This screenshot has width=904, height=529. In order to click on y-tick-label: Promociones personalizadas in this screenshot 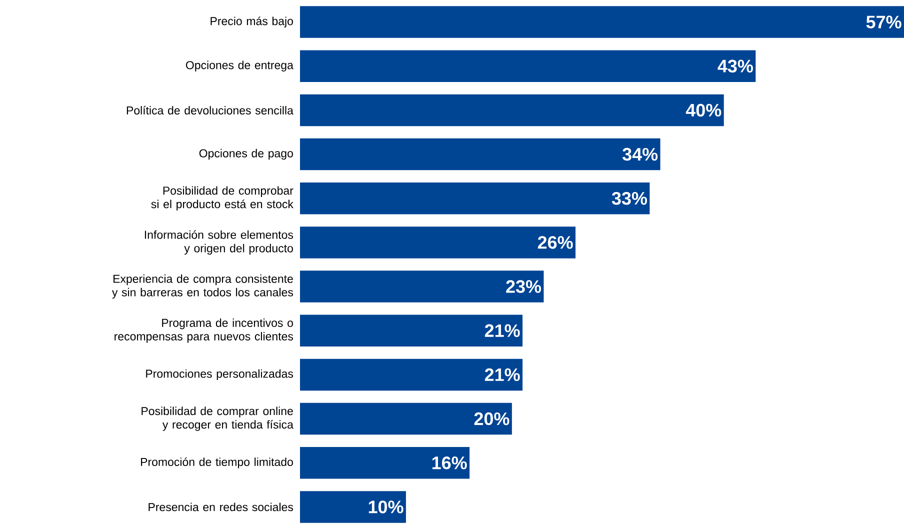, I will do `click(220, 374)`.